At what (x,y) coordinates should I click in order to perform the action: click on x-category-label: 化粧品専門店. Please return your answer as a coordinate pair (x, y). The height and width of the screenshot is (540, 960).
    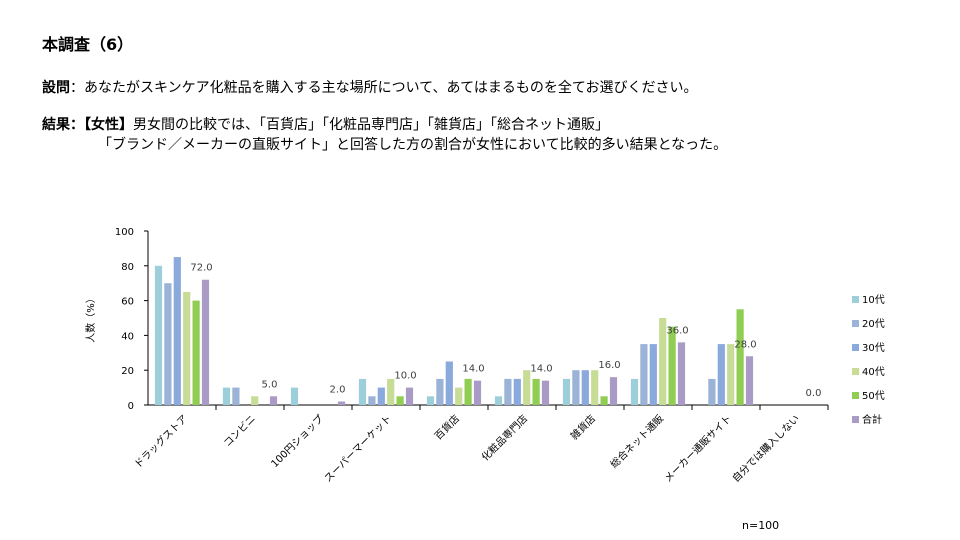
    Looking at the image, I should click on (505, 438).